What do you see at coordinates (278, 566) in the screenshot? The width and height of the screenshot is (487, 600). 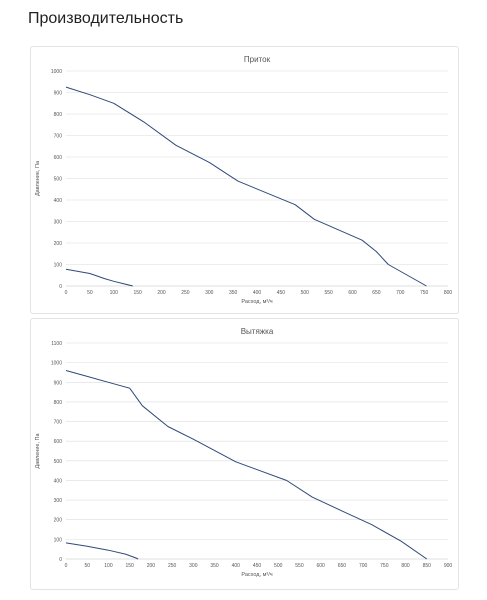 I see `chart-1-x-tick-label: 500` at bounding box center [278, 566].